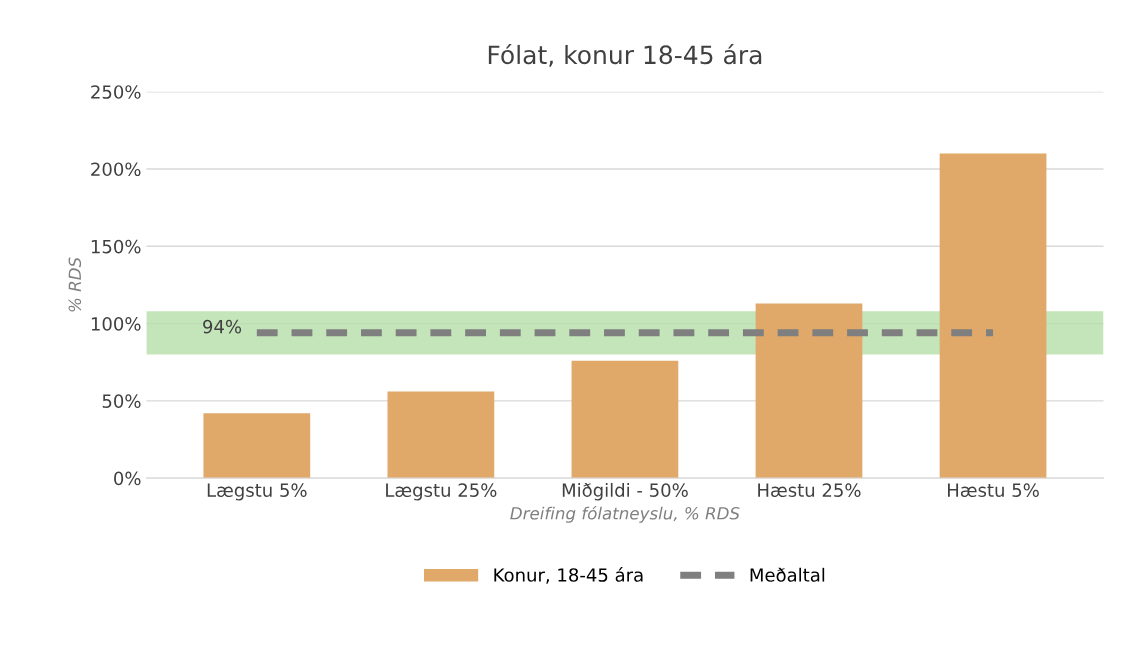 Image resolution: width=1126 pixels, height=655 pixels. Describe the element at coordinates (127, 478) in the screenshot. I see `y-tick-label: 0%` at that location.